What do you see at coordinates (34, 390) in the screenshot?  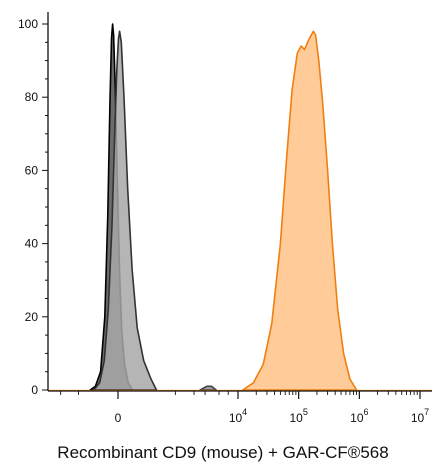 I see `y-tick-label: 0` at bounding box center [34, 390].